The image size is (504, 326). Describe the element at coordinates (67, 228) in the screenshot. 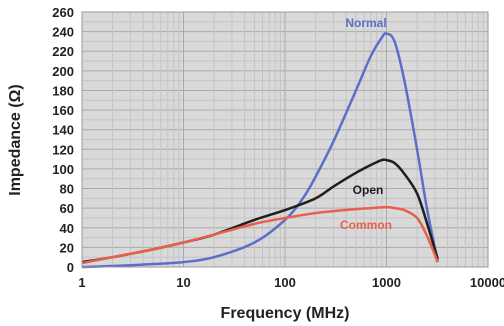

I see `y-tick-label: 40` at that location.